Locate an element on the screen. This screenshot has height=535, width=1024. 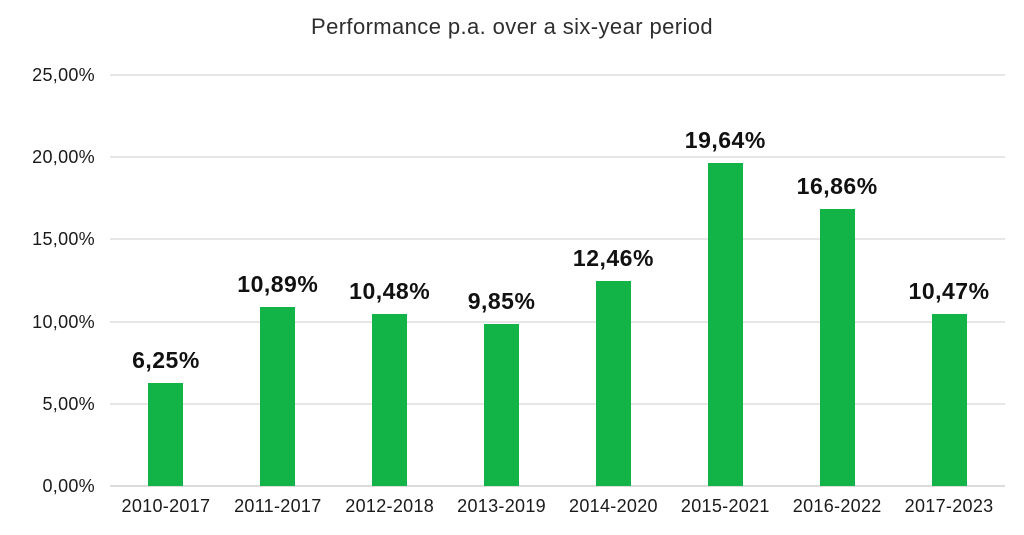
x-axis-tick-label: 2012-2018 is located at coordinates (390, 506).